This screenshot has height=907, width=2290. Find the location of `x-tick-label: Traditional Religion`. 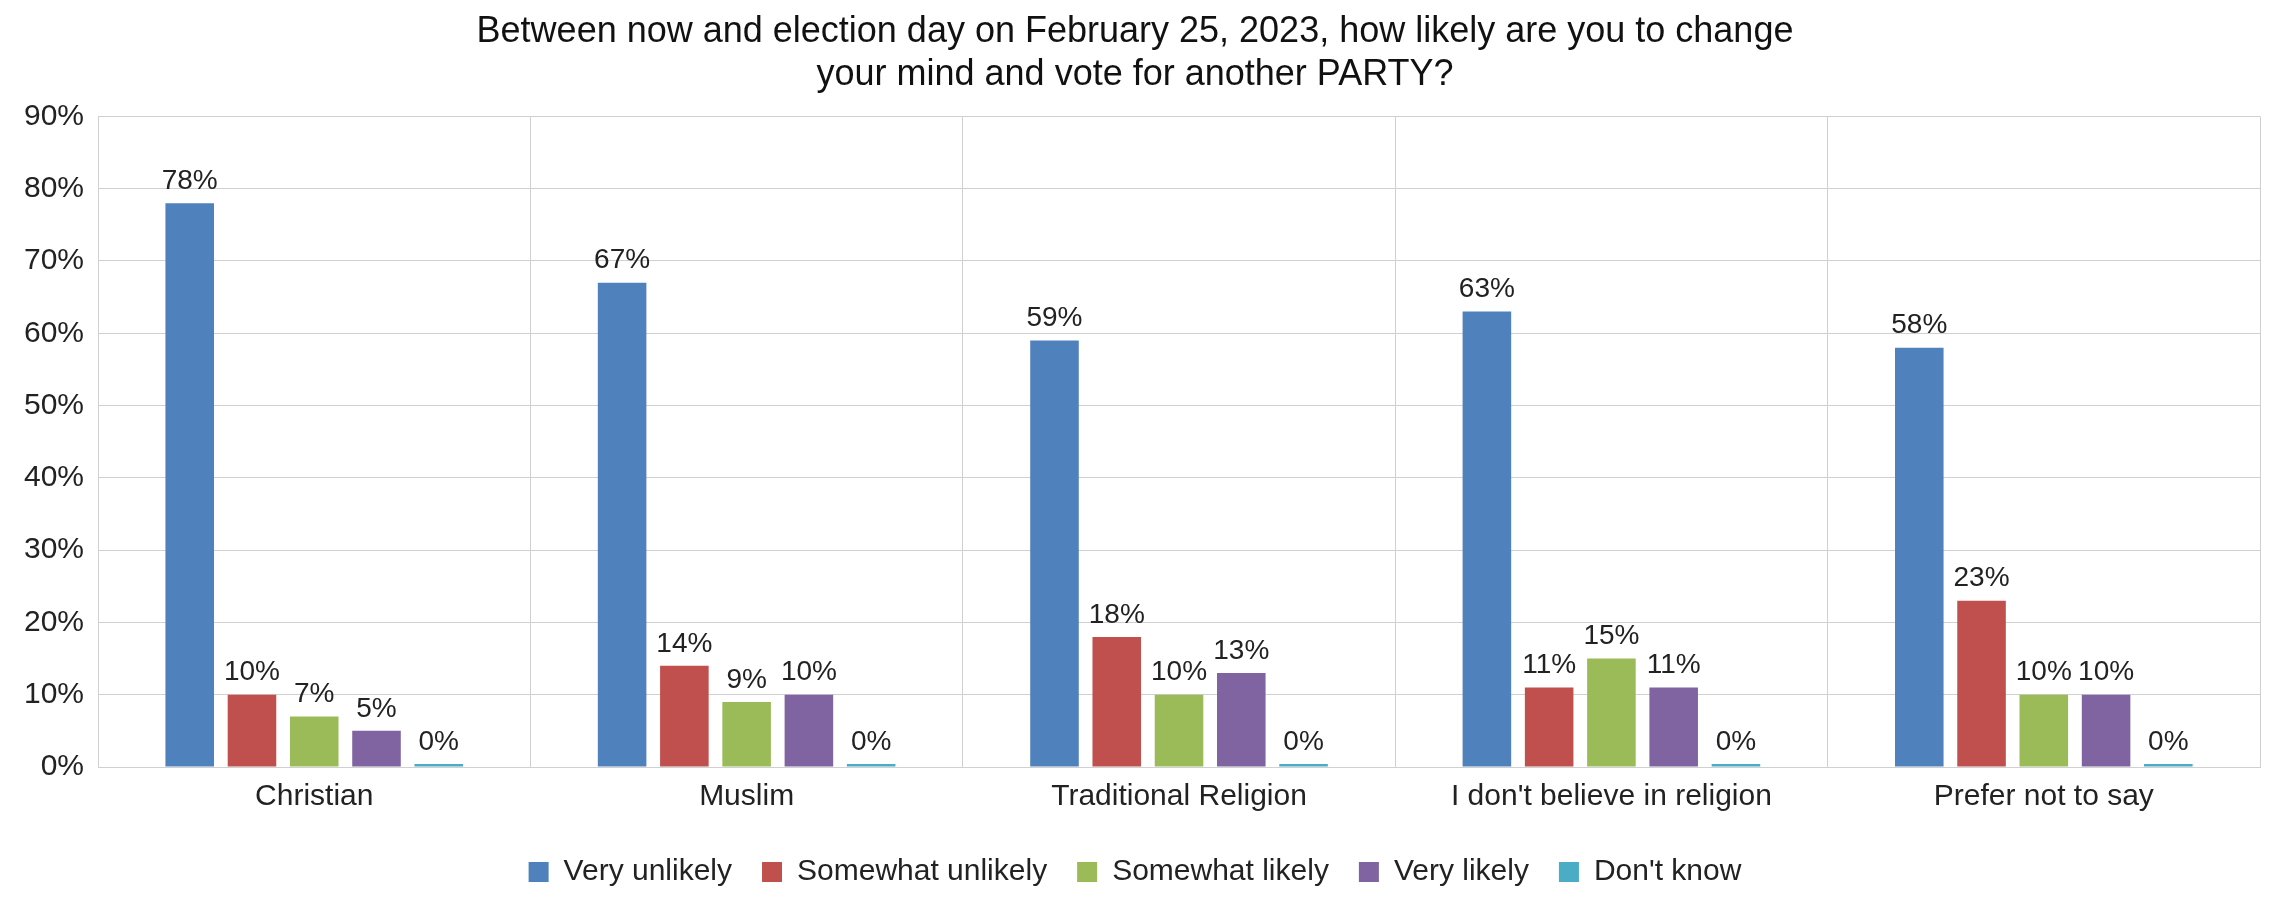

x-tick-label: Traditional Religion is located at coordinates (1179, 795).